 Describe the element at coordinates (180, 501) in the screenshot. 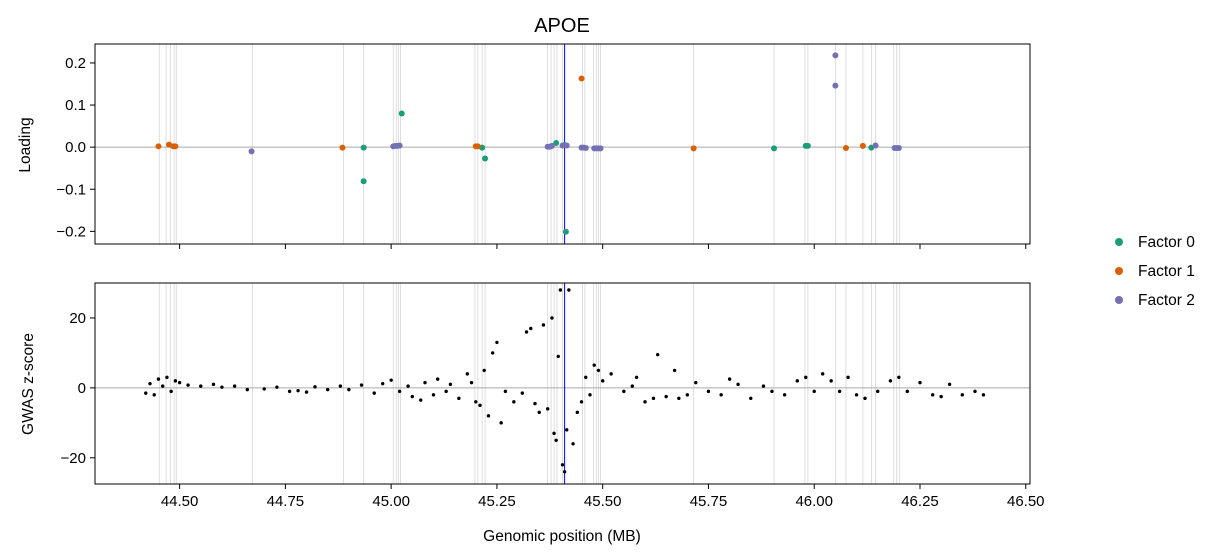

I see `gwas-x-tick-label: 44.50` at that location.